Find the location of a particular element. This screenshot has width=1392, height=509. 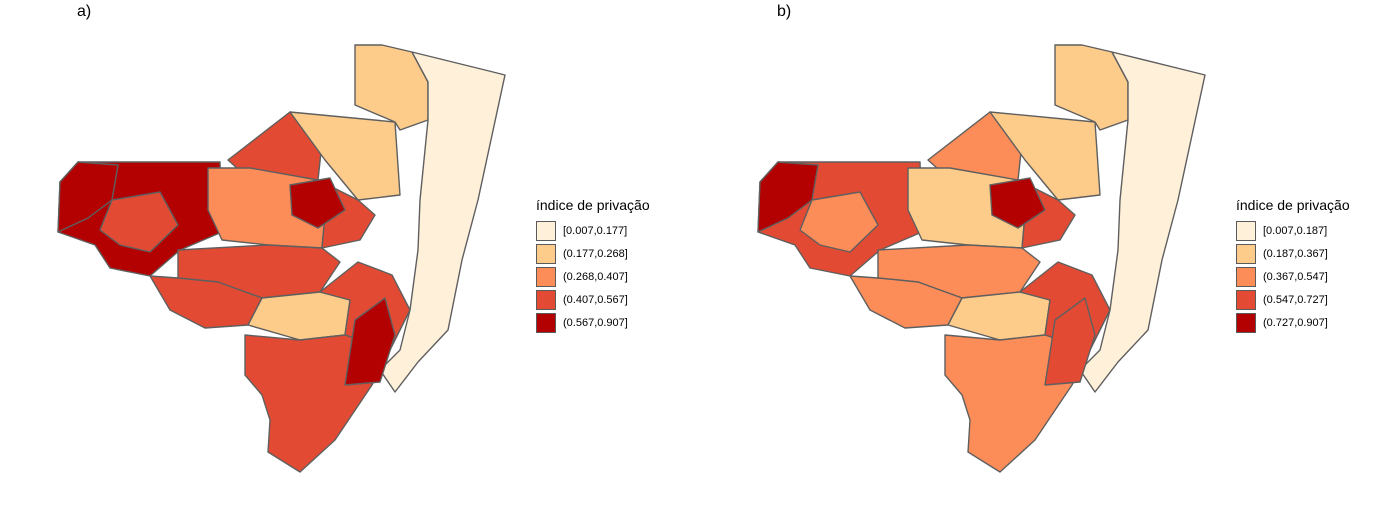

legend-item: [0.007,0.187] is located at coordinates (1293, 230).